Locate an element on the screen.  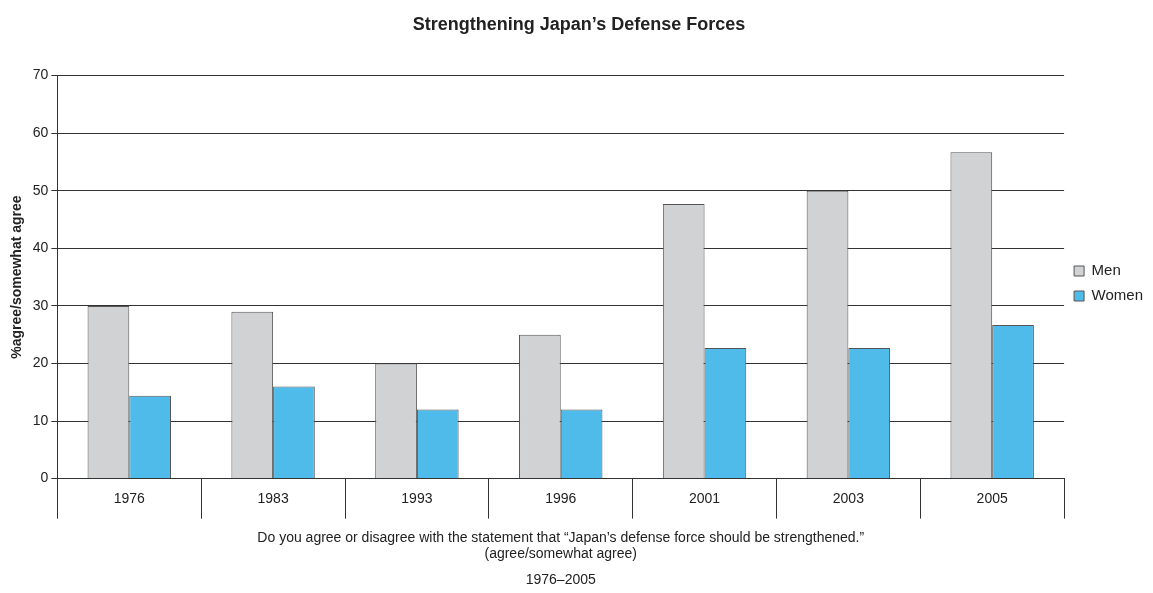
x-tick-label: 2003 is located at coordinates (848, 497).